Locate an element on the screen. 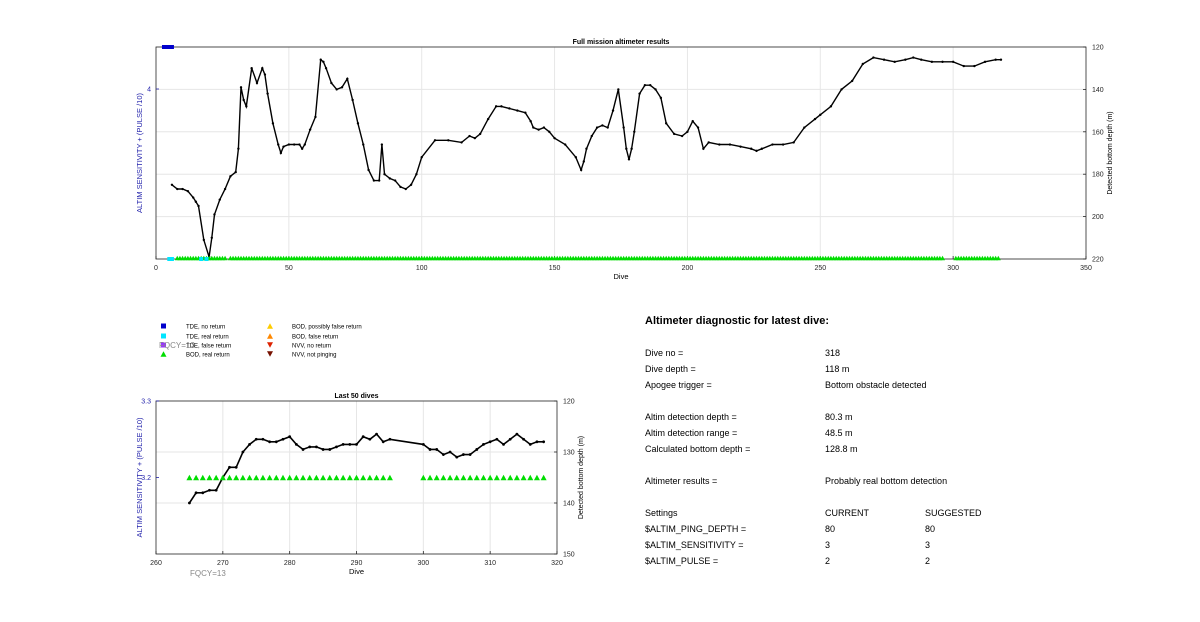  legend-label: TDE, false return is located at coordinates (208, 347).